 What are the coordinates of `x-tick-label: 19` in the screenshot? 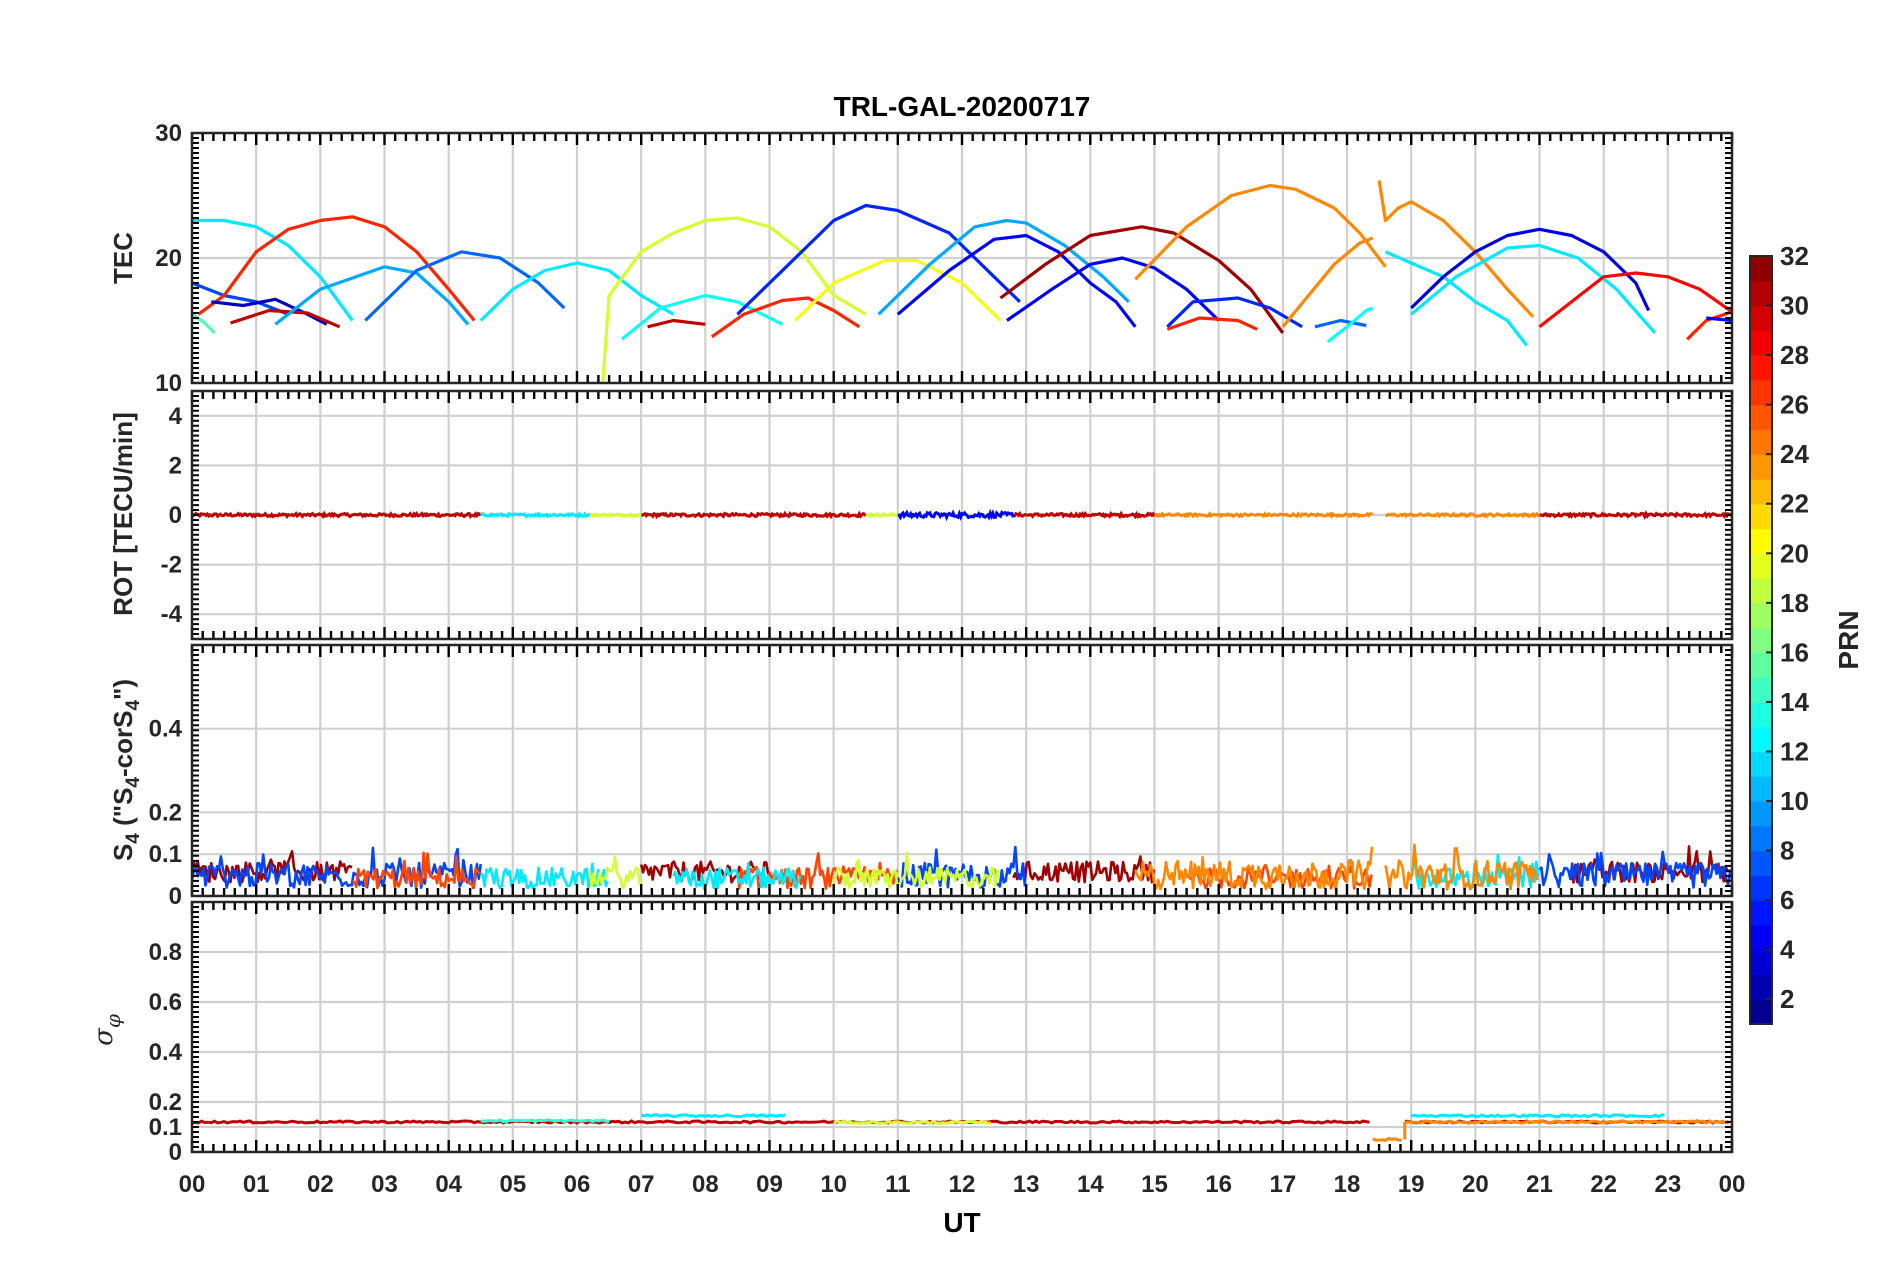 It's located at (1411, 1184).